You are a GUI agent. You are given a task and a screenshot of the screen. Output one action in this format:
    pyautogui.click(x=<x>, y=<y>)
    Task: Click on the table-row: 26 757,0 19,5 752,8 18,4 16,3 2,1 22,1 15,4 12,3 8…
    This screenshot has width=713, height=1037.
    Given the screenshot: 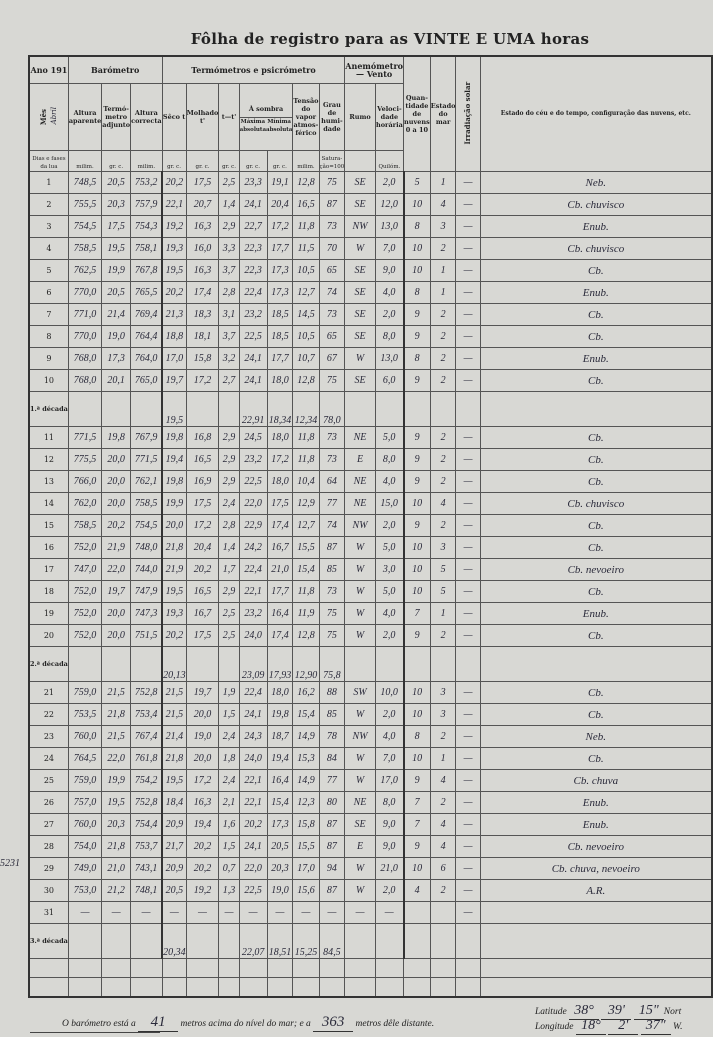 What is the action you would take?
    pyautogui.click(x=370, y=802)
    